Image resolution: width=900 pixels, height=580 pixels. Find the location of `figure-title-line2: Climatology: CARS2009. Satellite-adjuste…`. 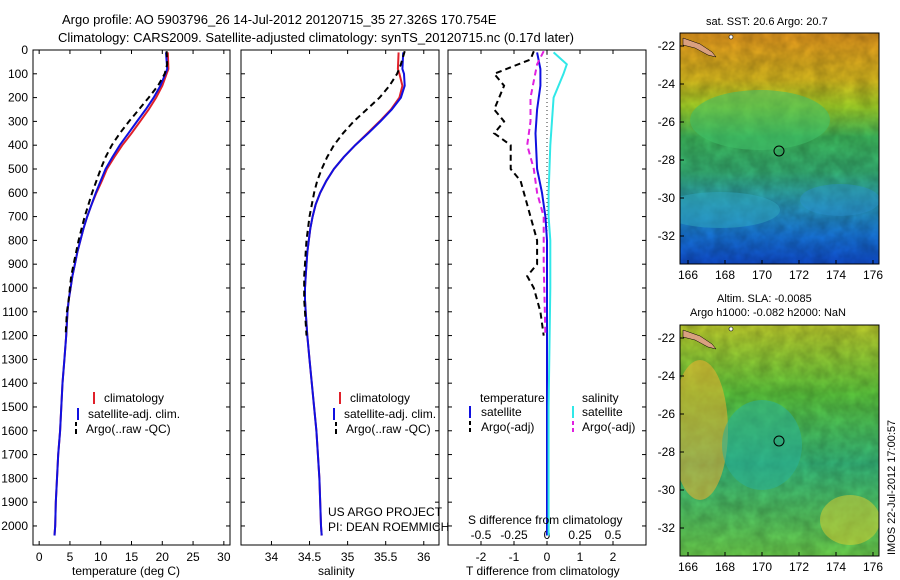

figure-title-line2: Climatology: CARS2009. Satellite-adjuste… is located at coordinates (316, 37).